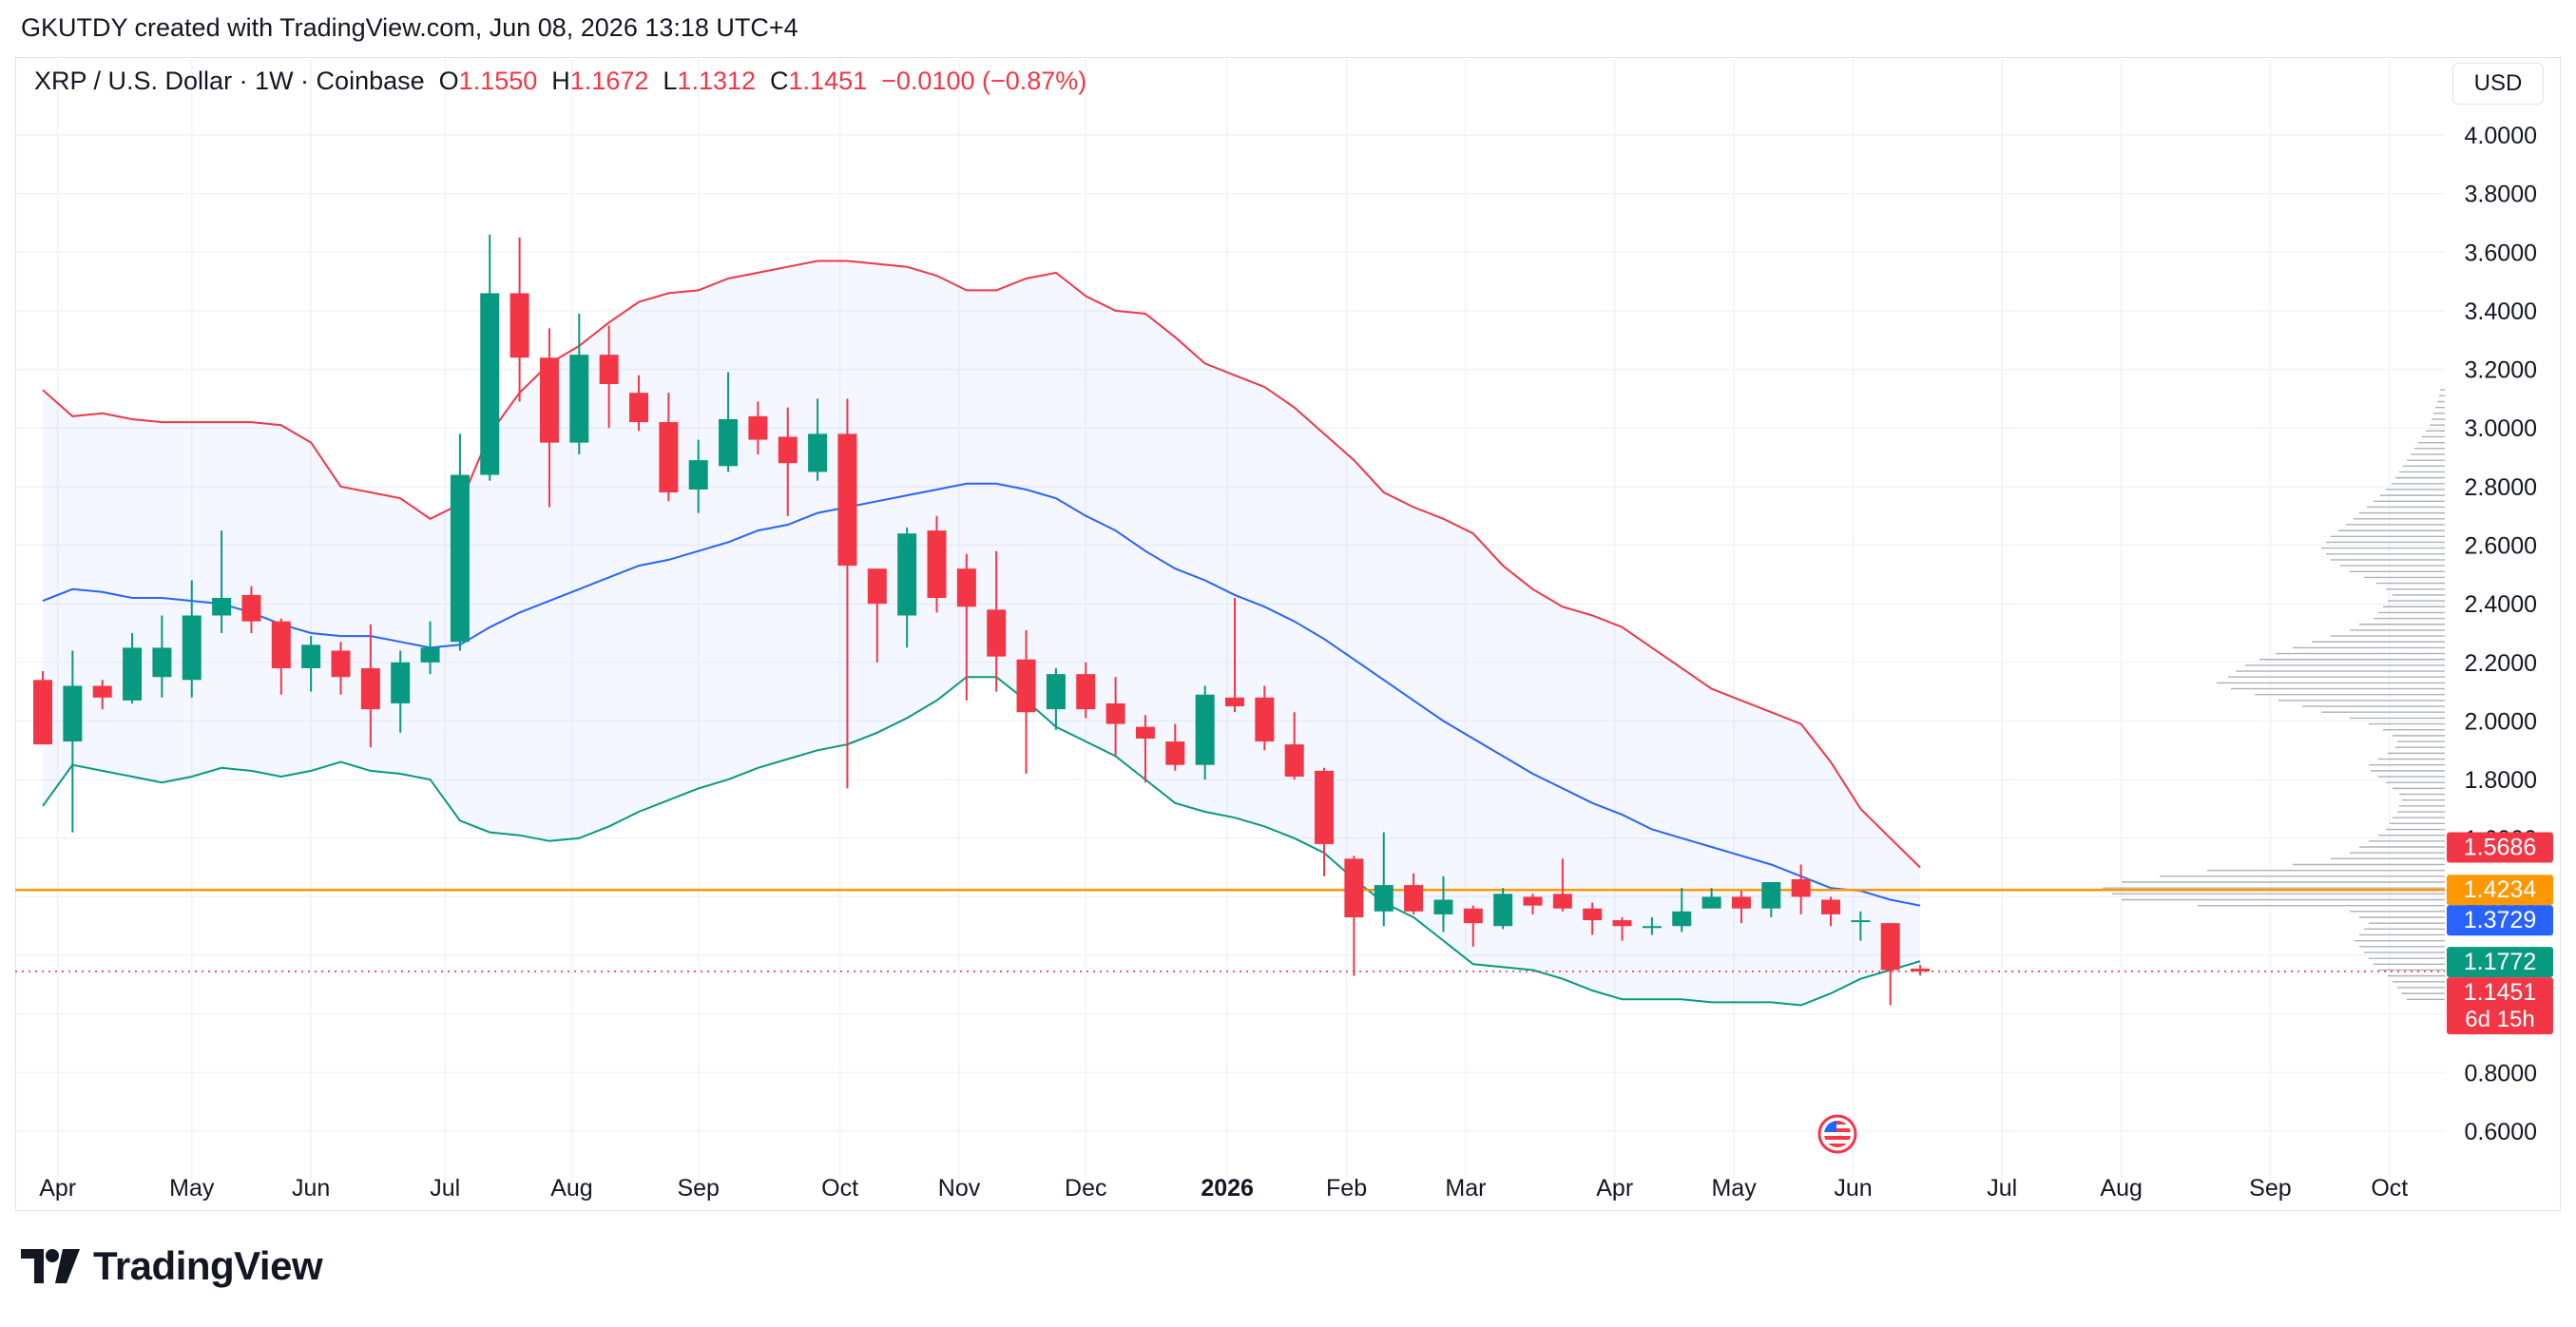  What do you see at coordinates (2270, 1188) in the screenshot?
I see `x-axis-label: Sep` at bounding box center [2270, 1188].